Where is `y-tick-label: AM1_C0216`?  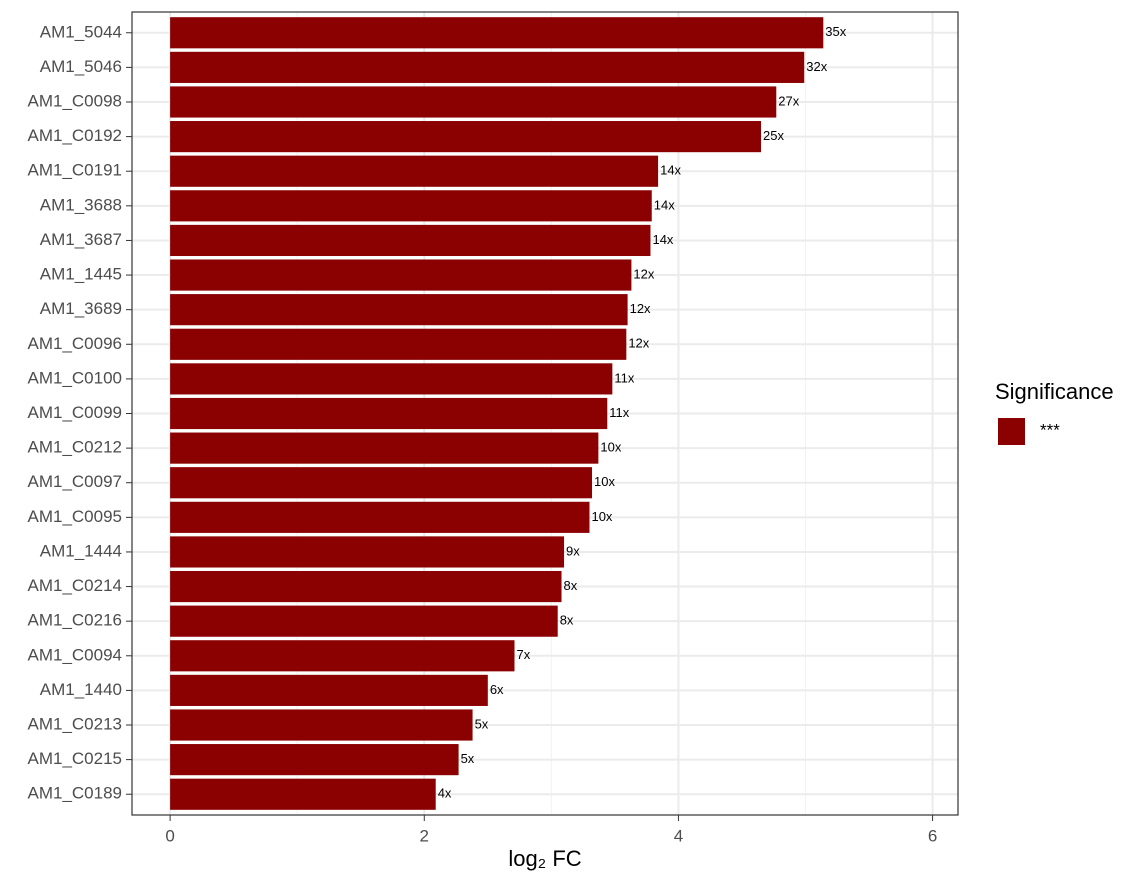 y-tick-label: AM1_C0216 is located at coordinates (74, 620).